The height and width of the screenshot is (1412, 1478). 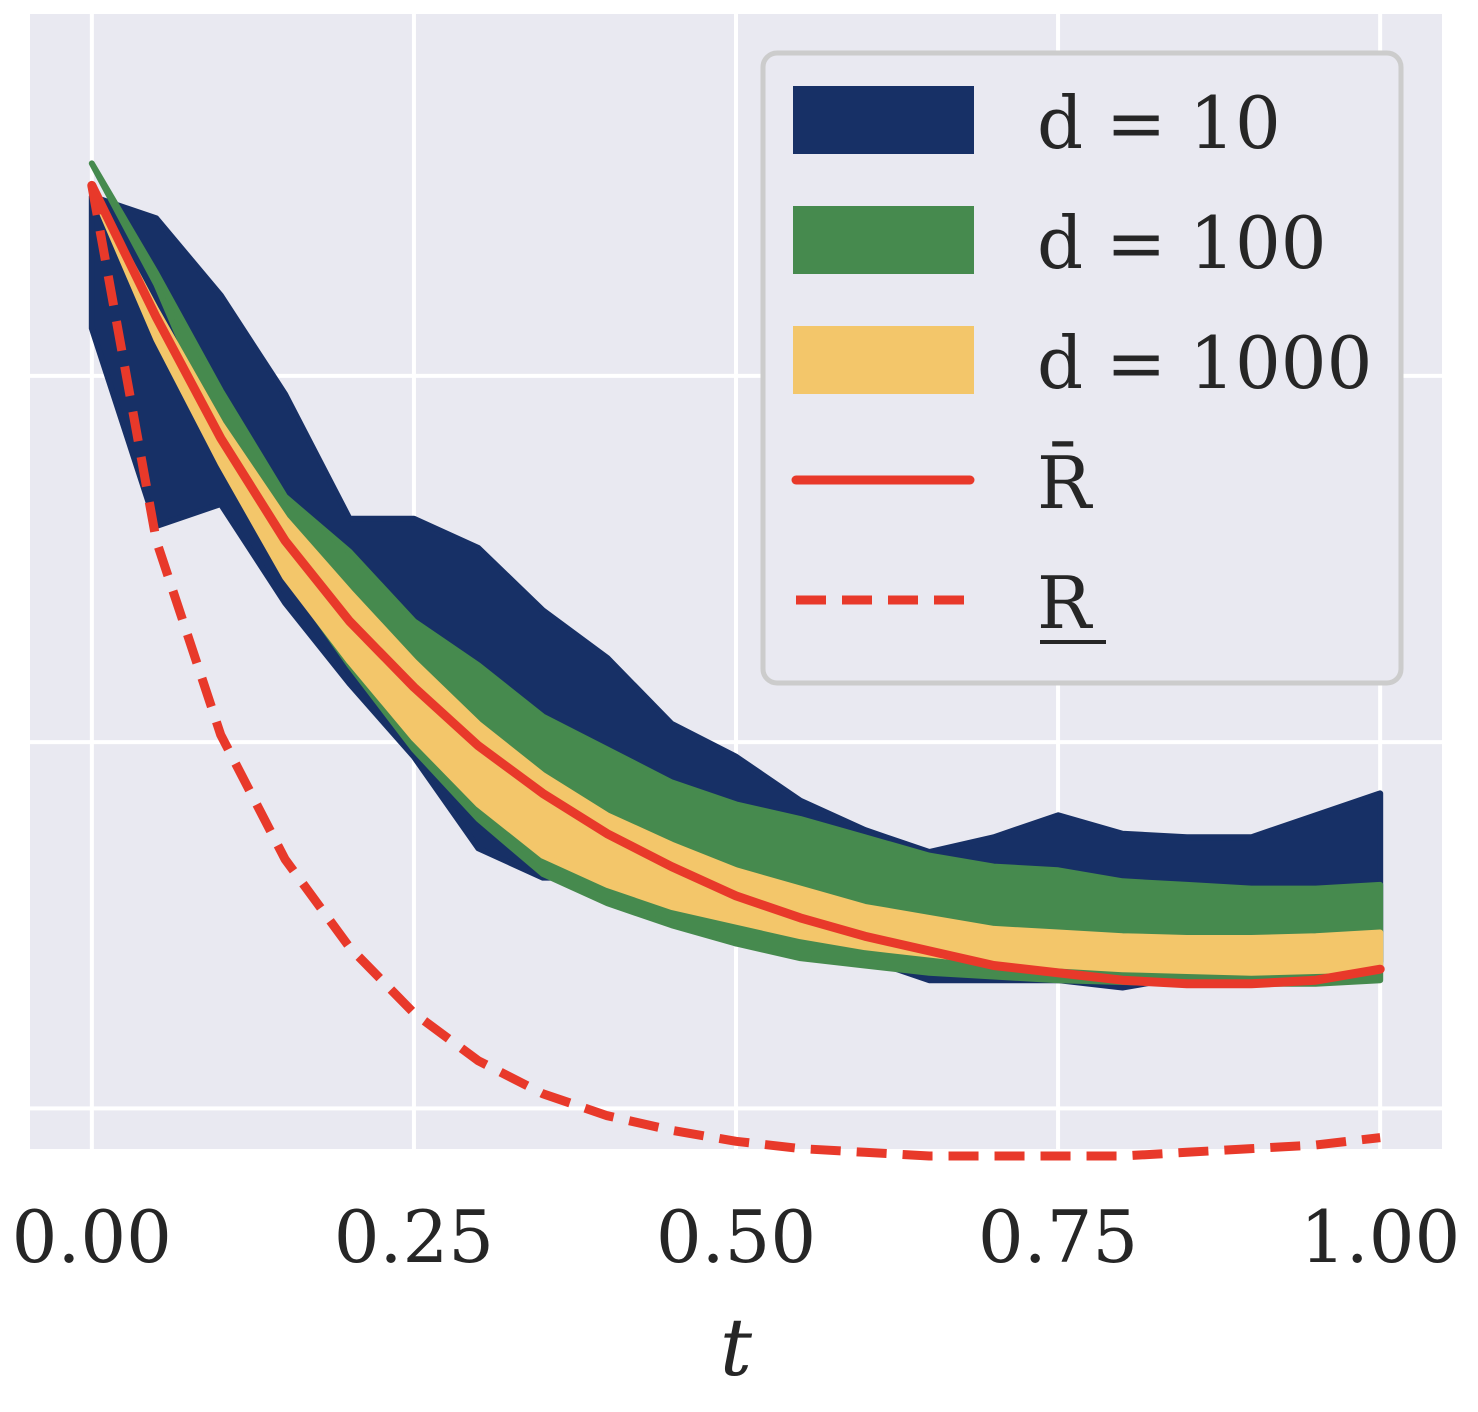 What do you see at coordinates (92, 1237) in the screenshot?
I see `x-tick-label-0: 0.00` at bounding box center [92, 1237].